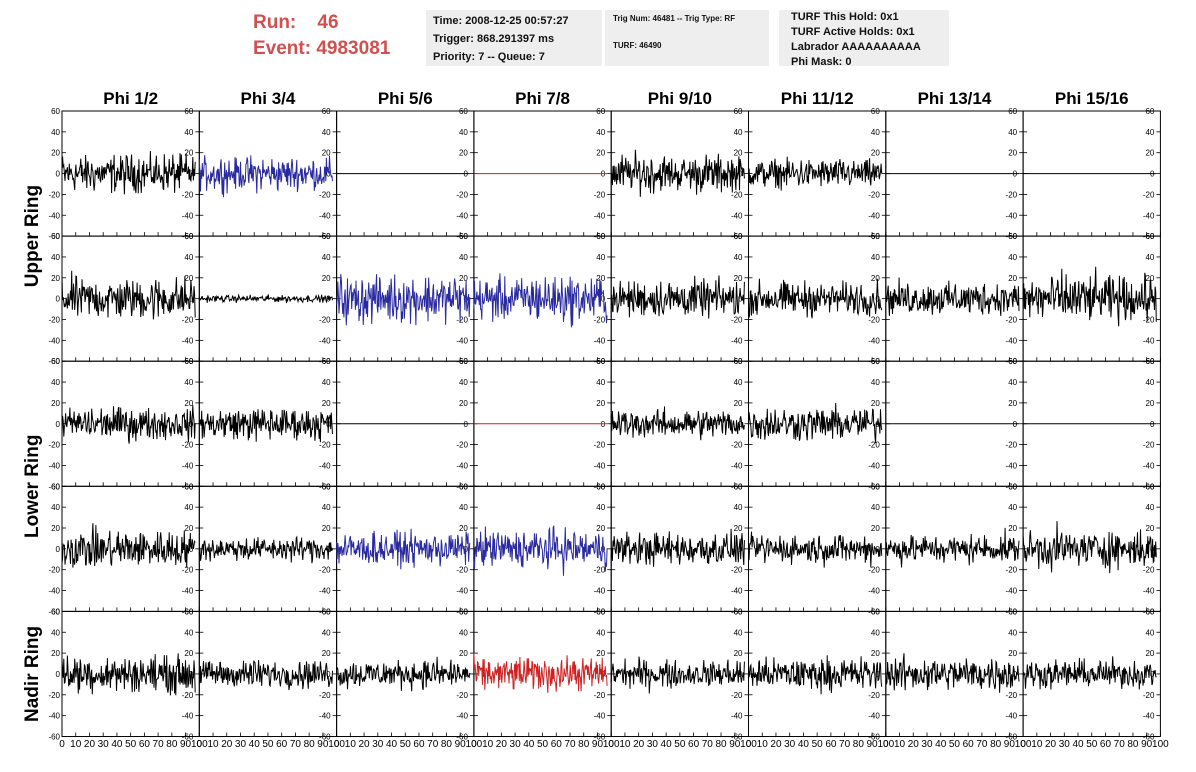 The image size is (1196, 772). I want to click on phi-mask-text: Phi Mask: 0, so click(821, 62).